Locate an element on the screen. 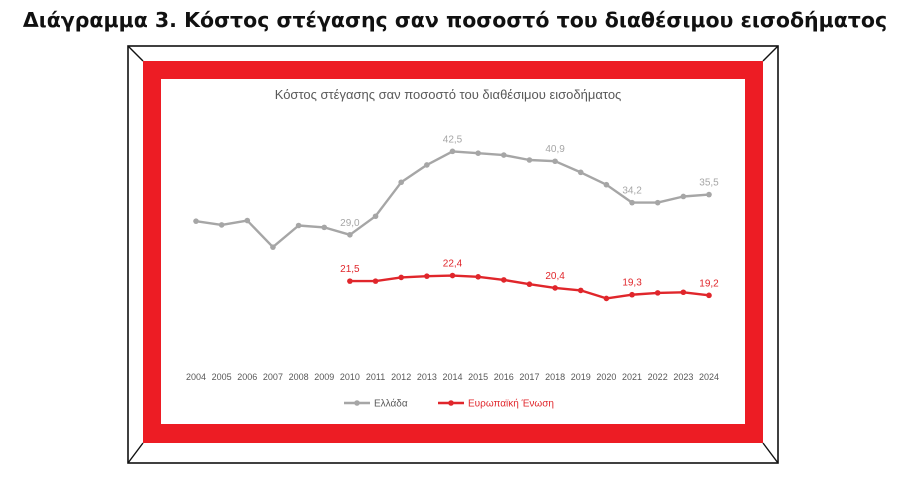  x-tick-label: 2008 is located at coordinates (299, 377).